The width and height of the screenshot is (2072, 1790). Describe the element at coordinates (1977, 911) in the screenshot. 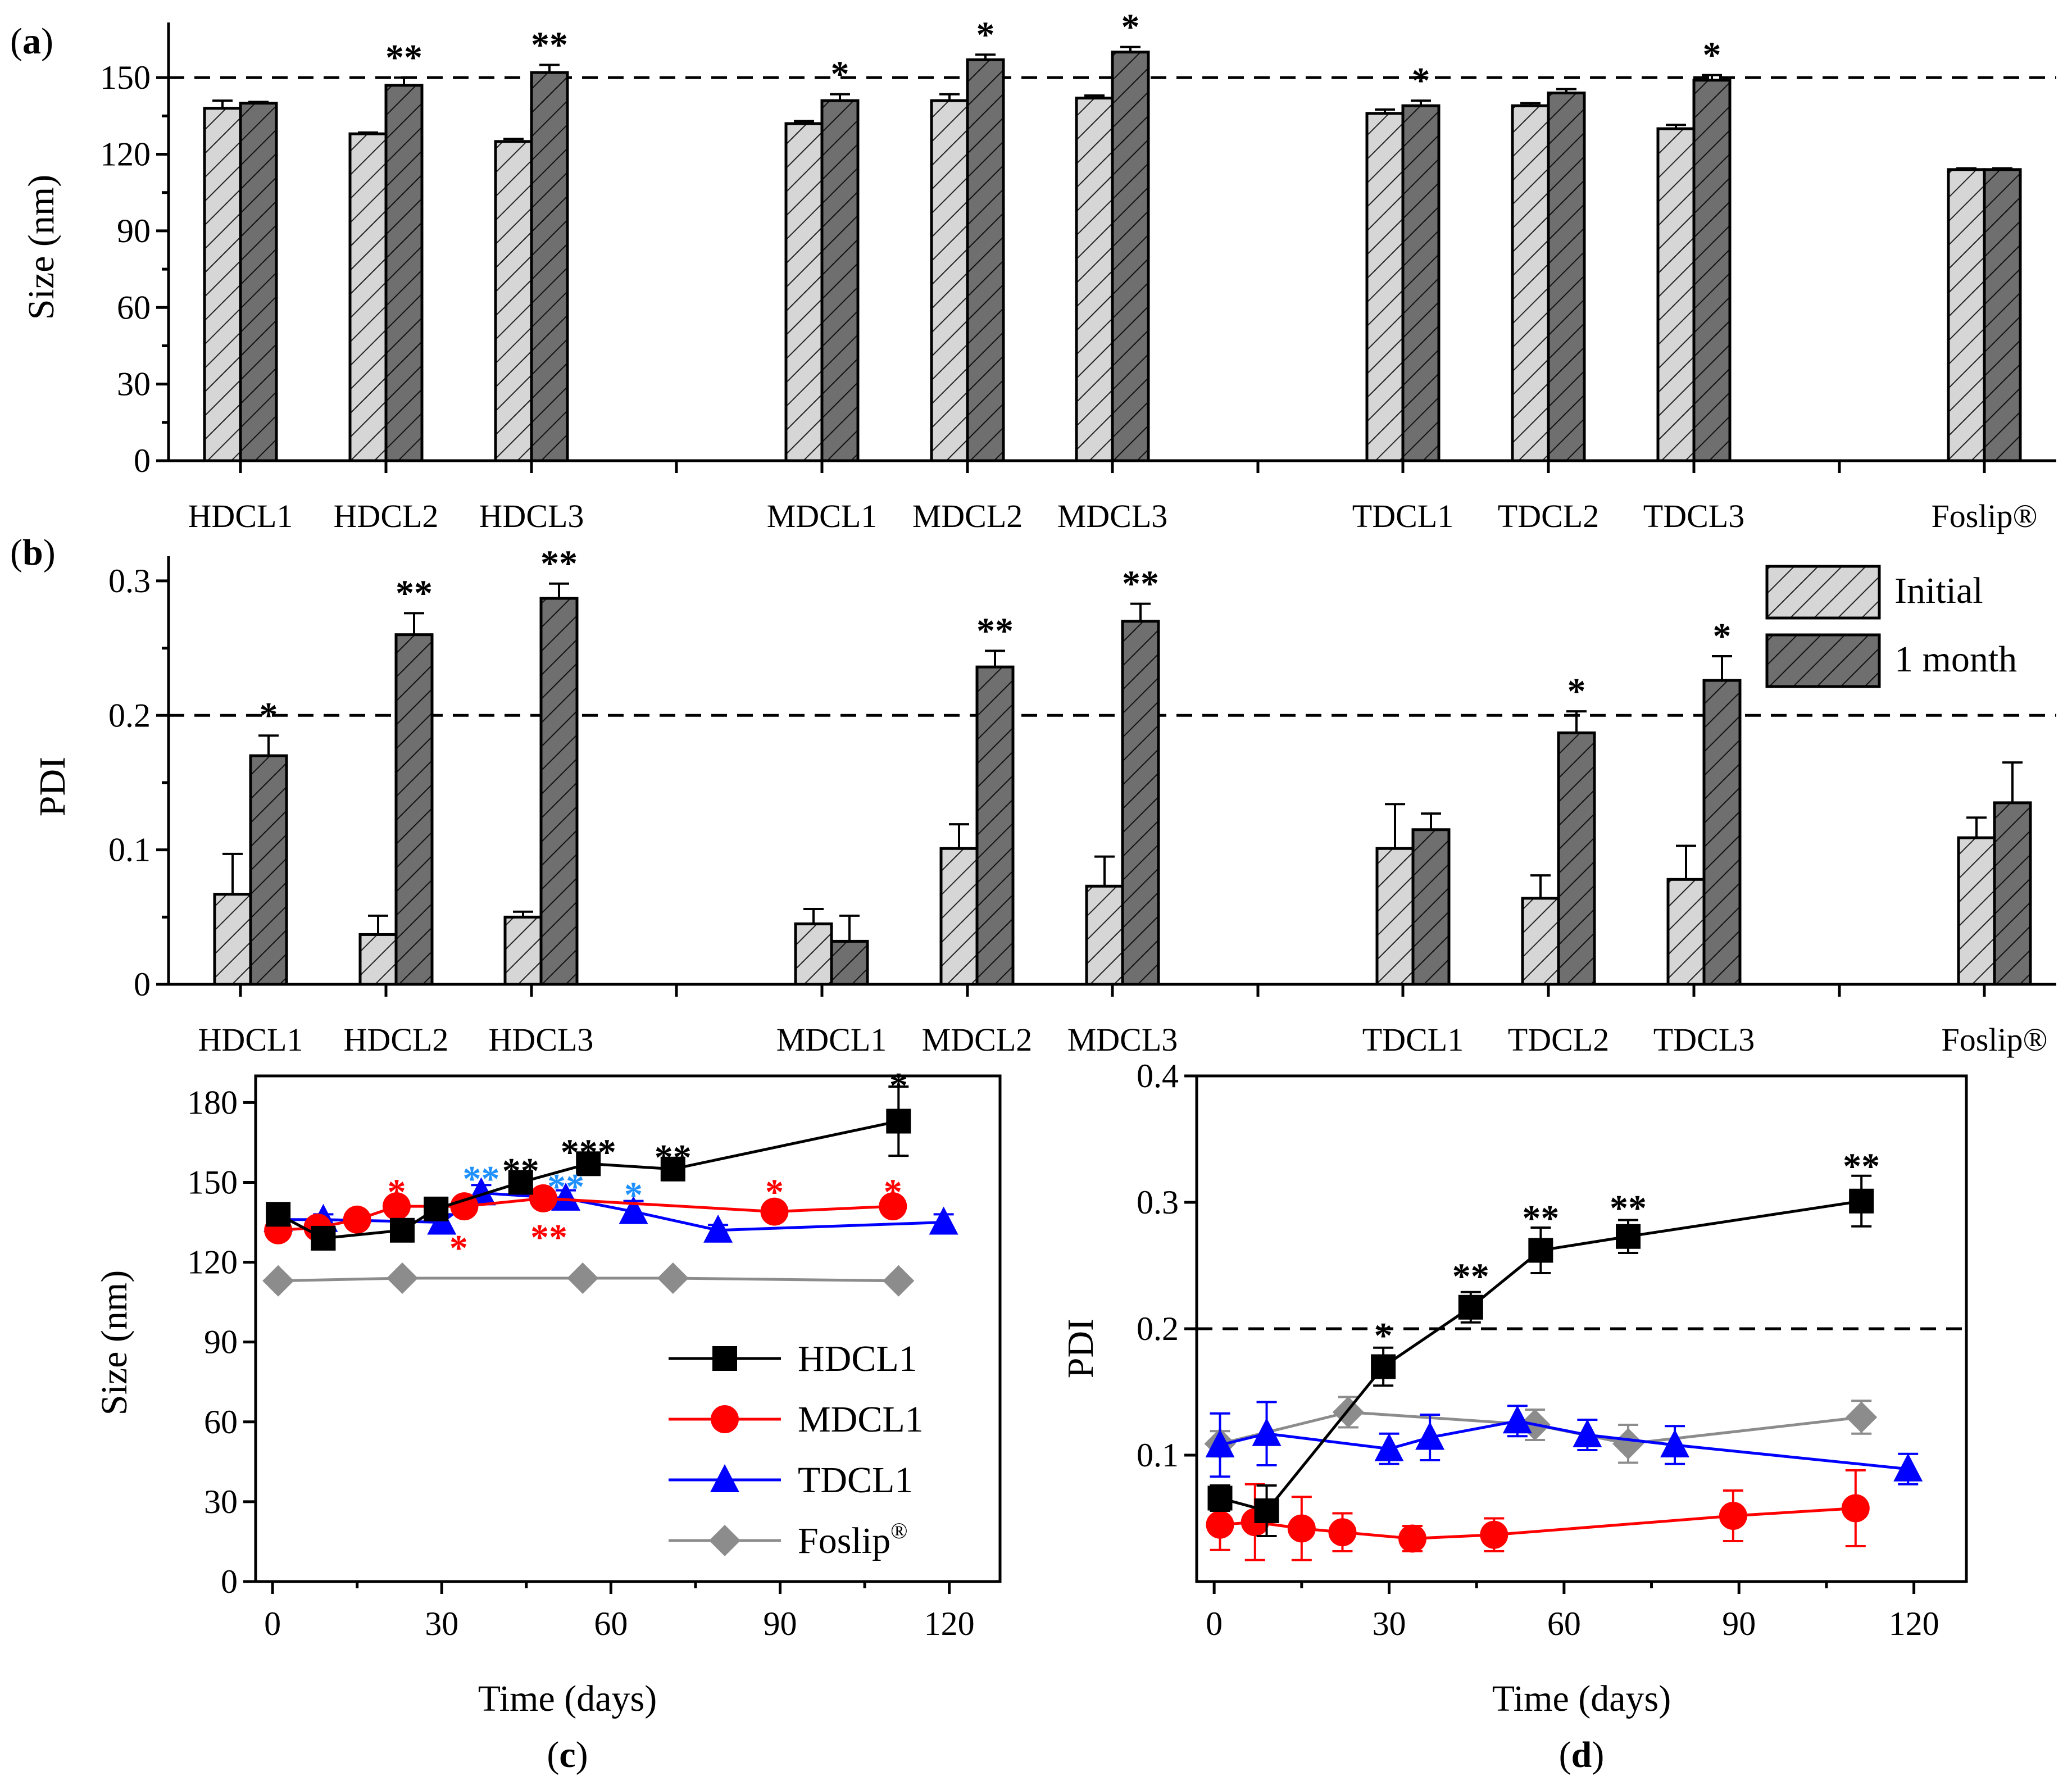

I see `b-bar-initial-foslip` at that location.